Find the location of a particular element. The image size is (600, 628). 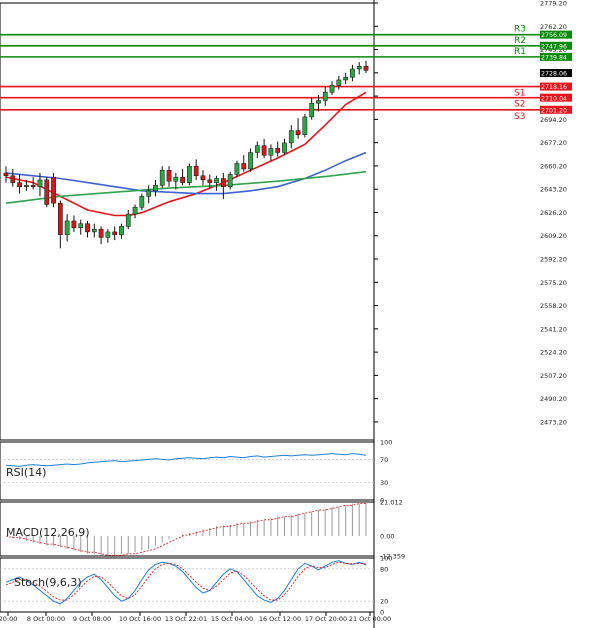

price-tick-label: 2694.20 is located at coordinates (553, 120).